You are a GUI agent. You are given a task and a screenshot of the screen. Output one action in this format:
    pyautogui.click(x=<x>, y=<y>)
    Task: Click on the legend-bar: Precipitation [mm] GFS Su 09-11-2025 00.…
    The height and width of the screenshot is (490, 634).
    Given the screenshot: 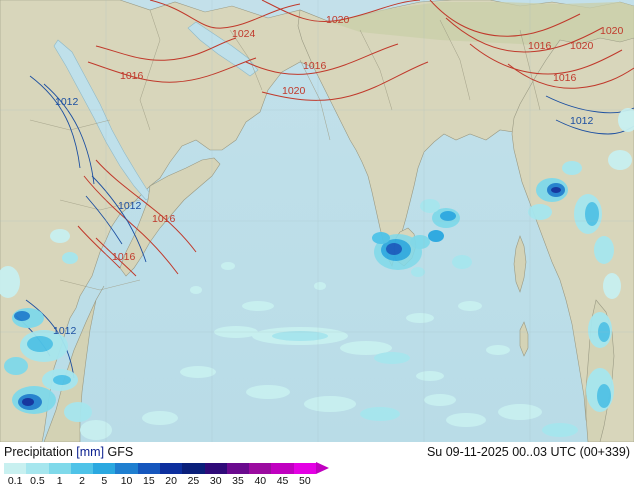 What is the action you would take?
    pyautogui.click(x=317, y=466)
    